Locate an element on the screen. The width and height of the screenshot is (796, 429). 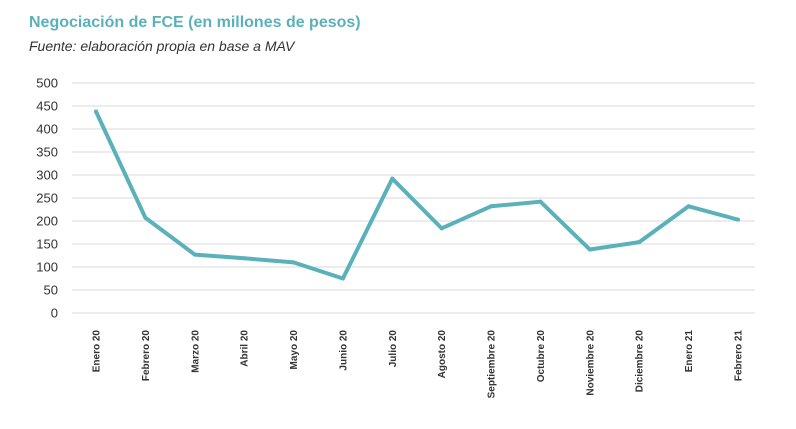
y-tick-label: 350 is located at coordinates (47, 152).